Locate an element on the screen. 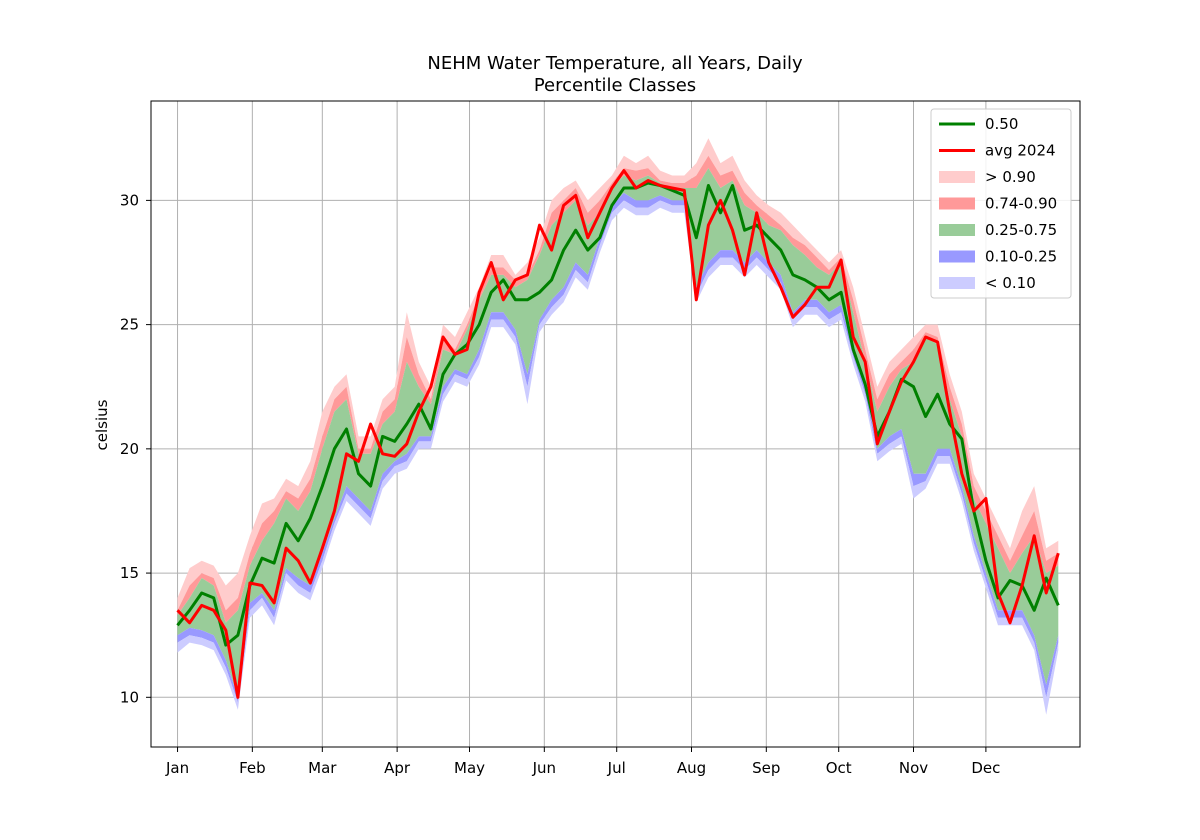 This screenshot has height=840, width=1200. x-tick-label: Apr is located at coordinates (397, 768).